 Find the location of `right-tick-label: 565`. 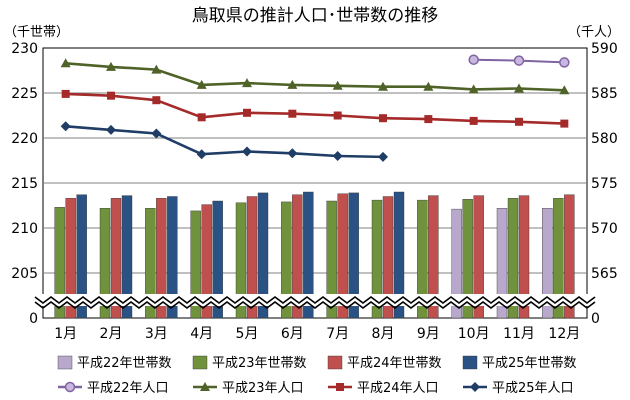

right-tick-label: 565 is located at coordinates (604, 274).